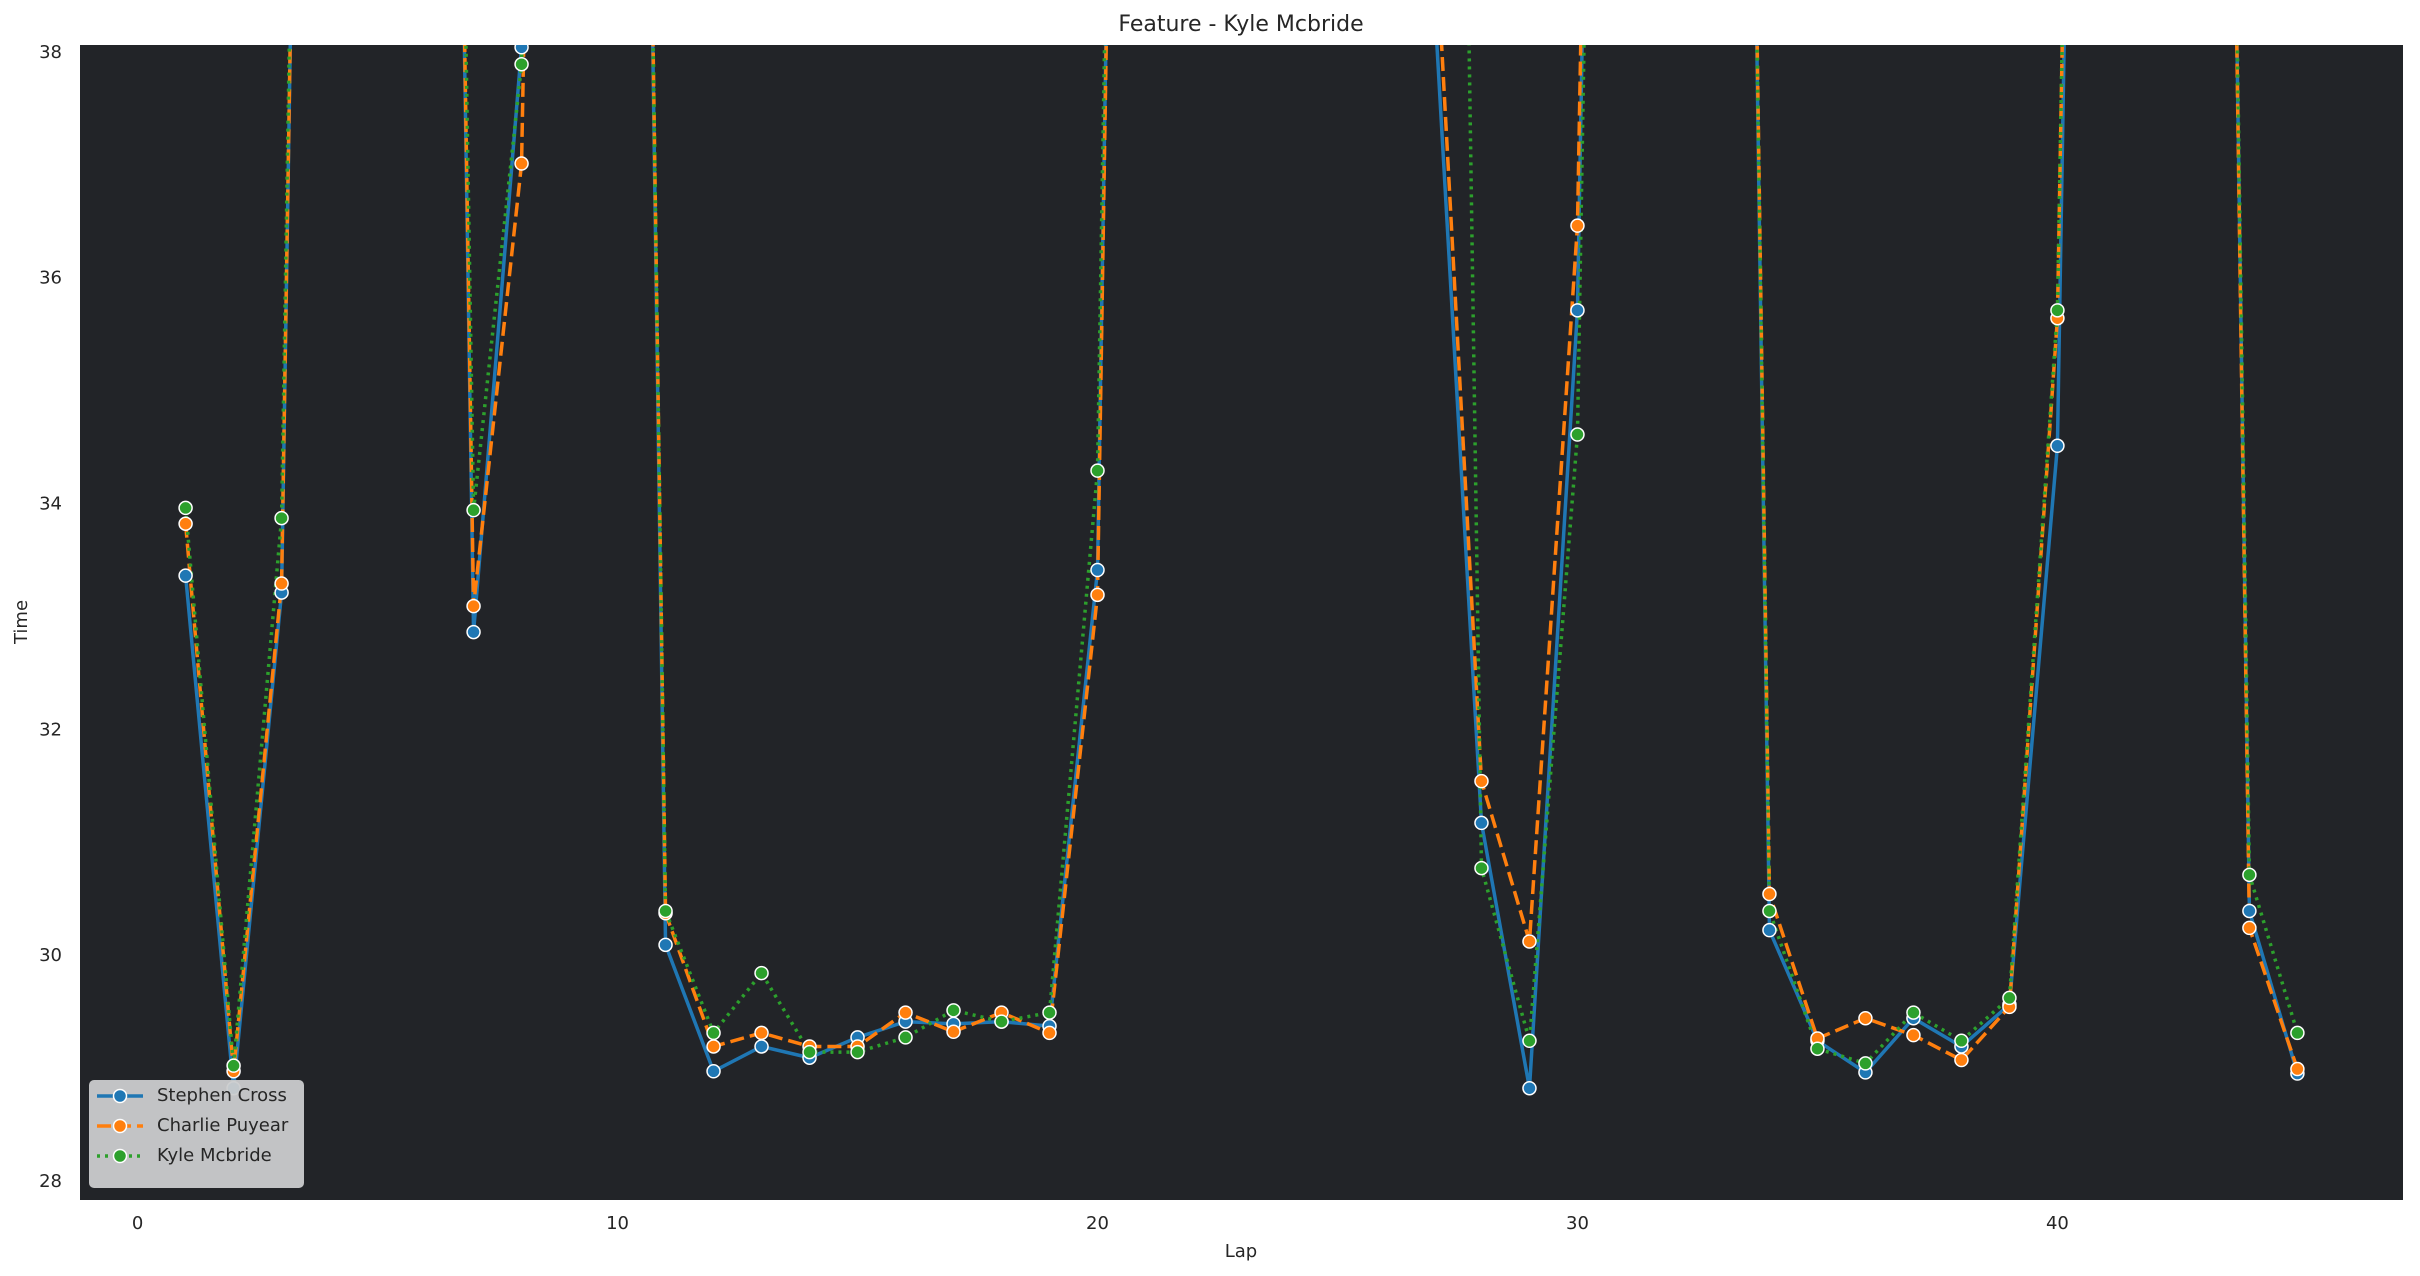  Describe the element at coordinates (1240, 24) in the screenshot. I see `chart-title: Feature - Kyle Mcbride` at that location.